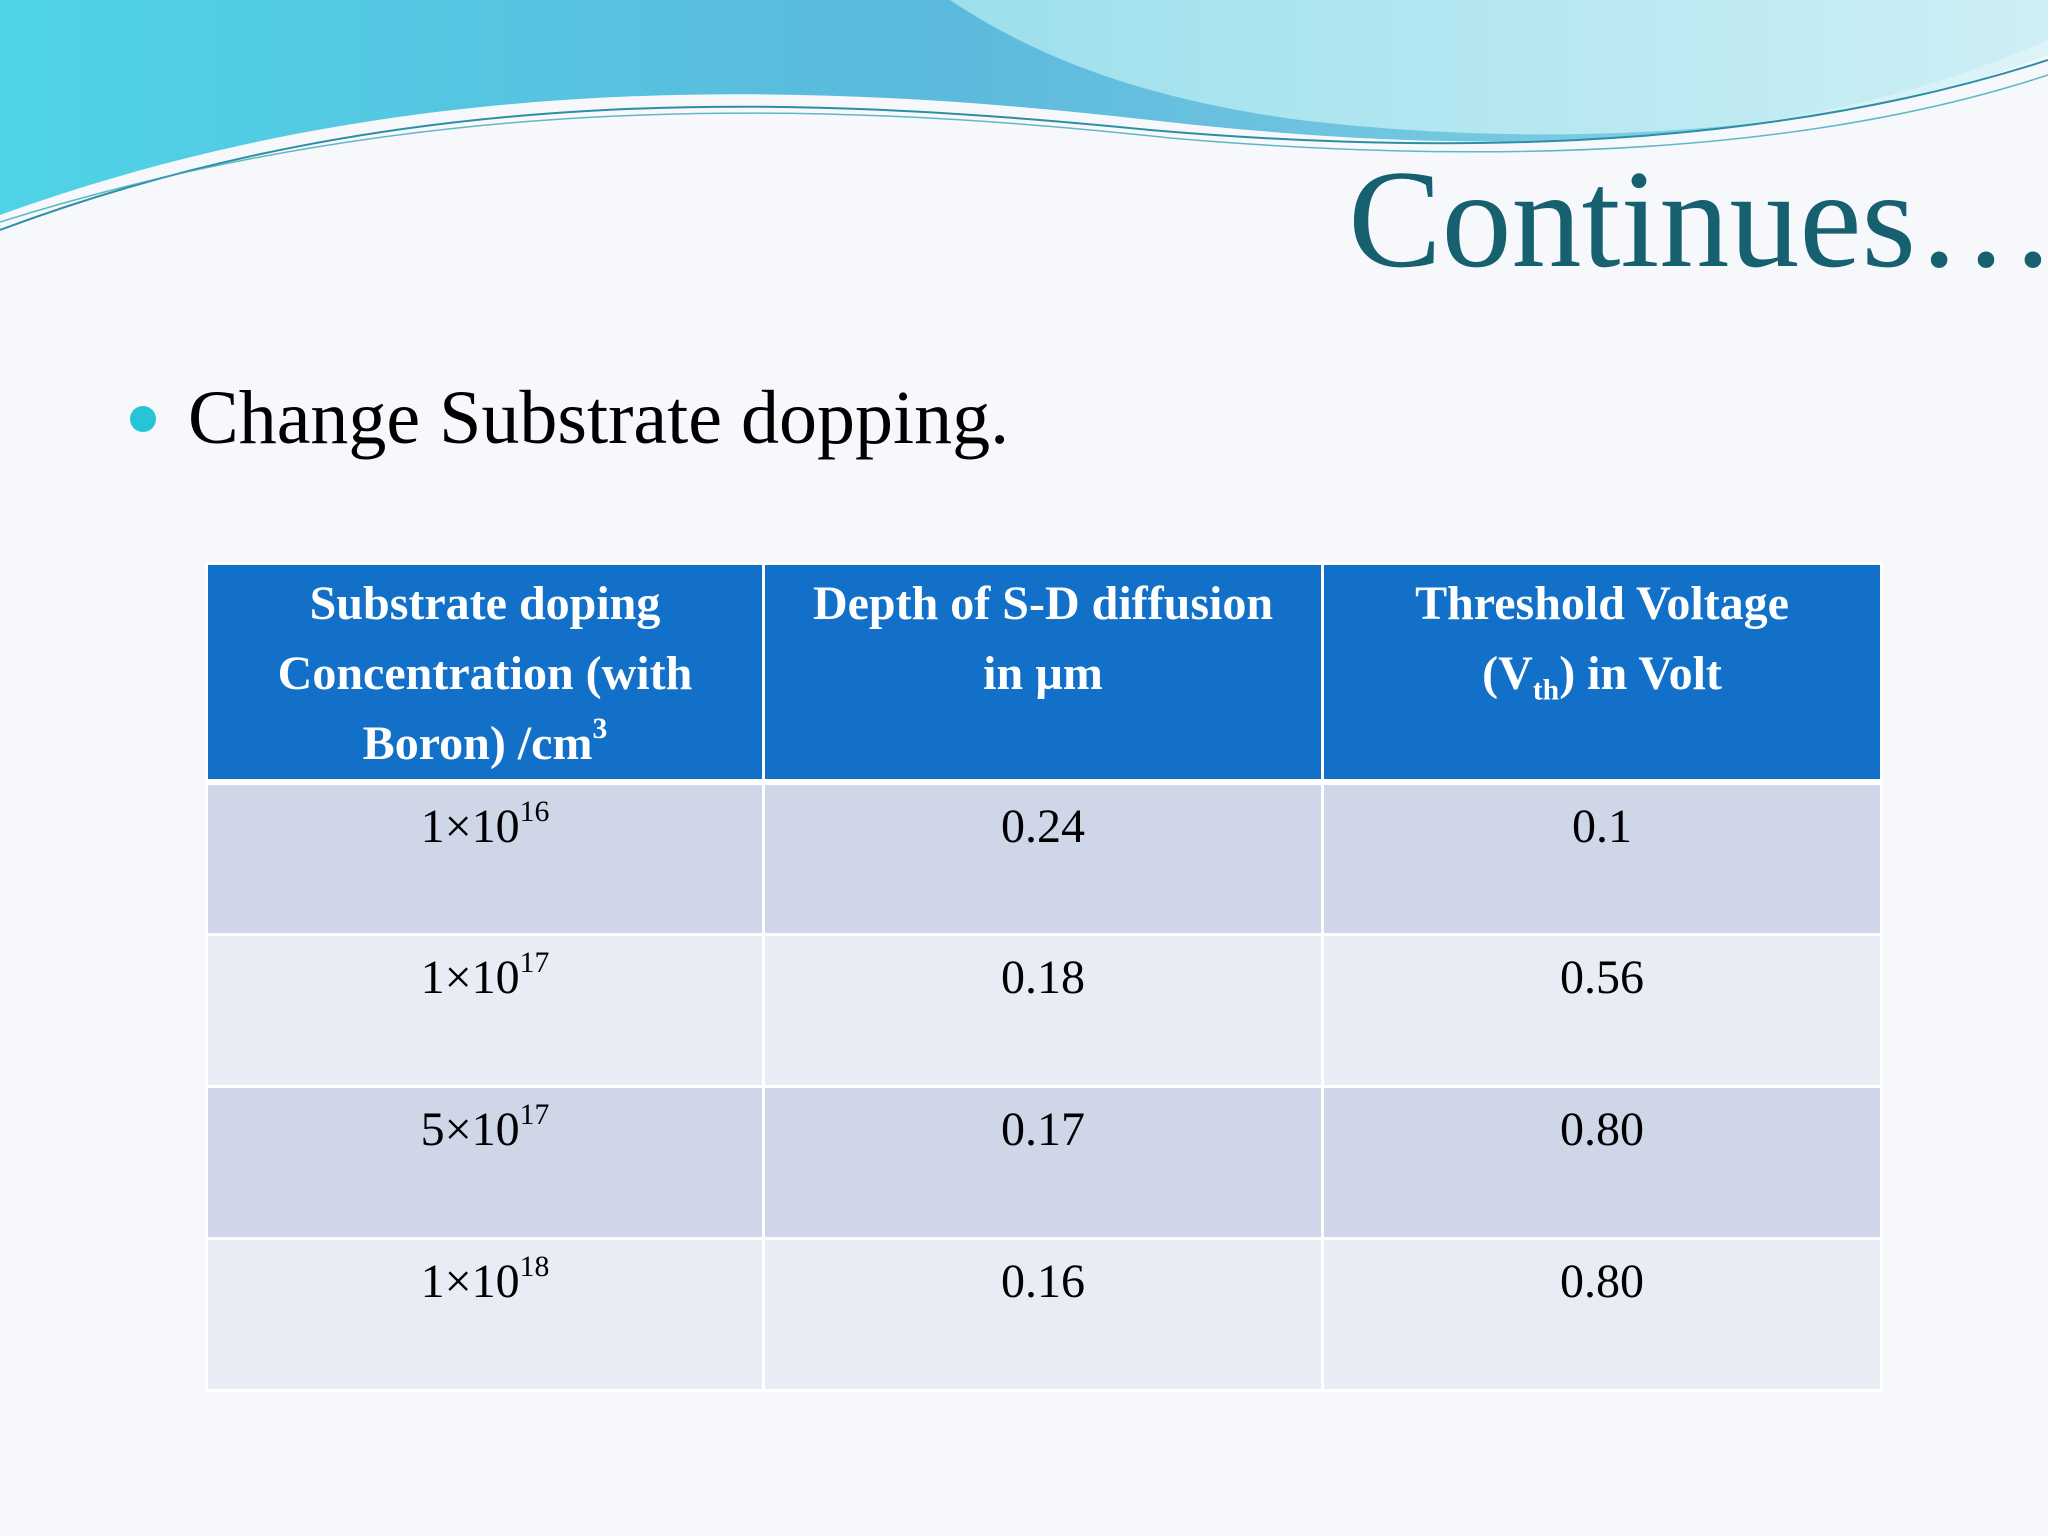  I want to click on header-text: Boron) /cm, so click(477, 743).